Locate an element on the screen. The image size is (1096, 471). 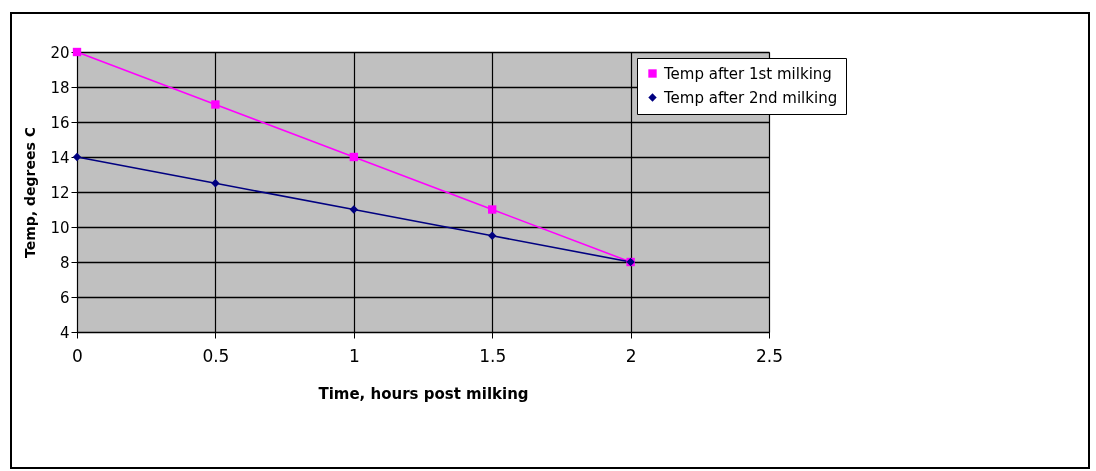
x-tick-label: 2.5 is located at coordinates (769, 355).